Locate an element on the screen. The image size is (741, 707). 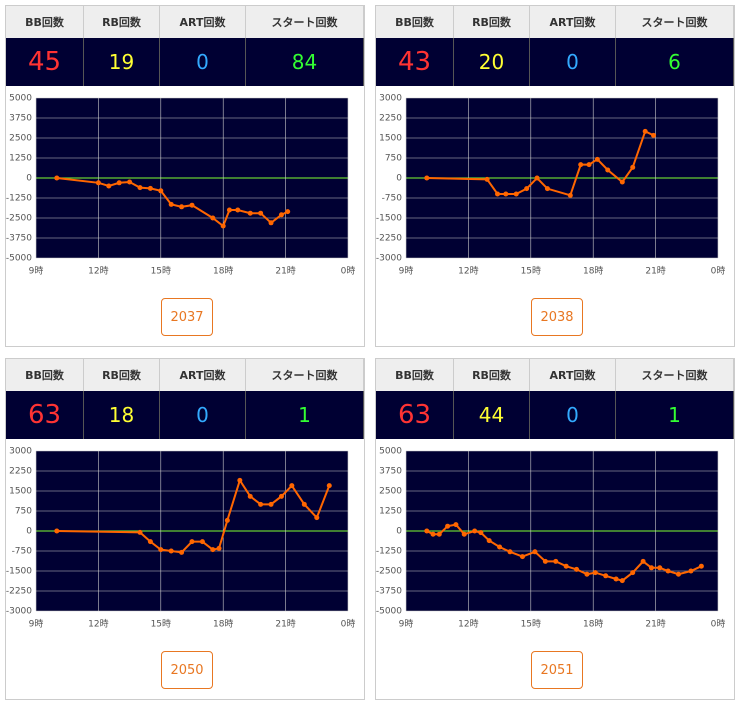
value-cell: 18 is located at coordinates (122, 415).